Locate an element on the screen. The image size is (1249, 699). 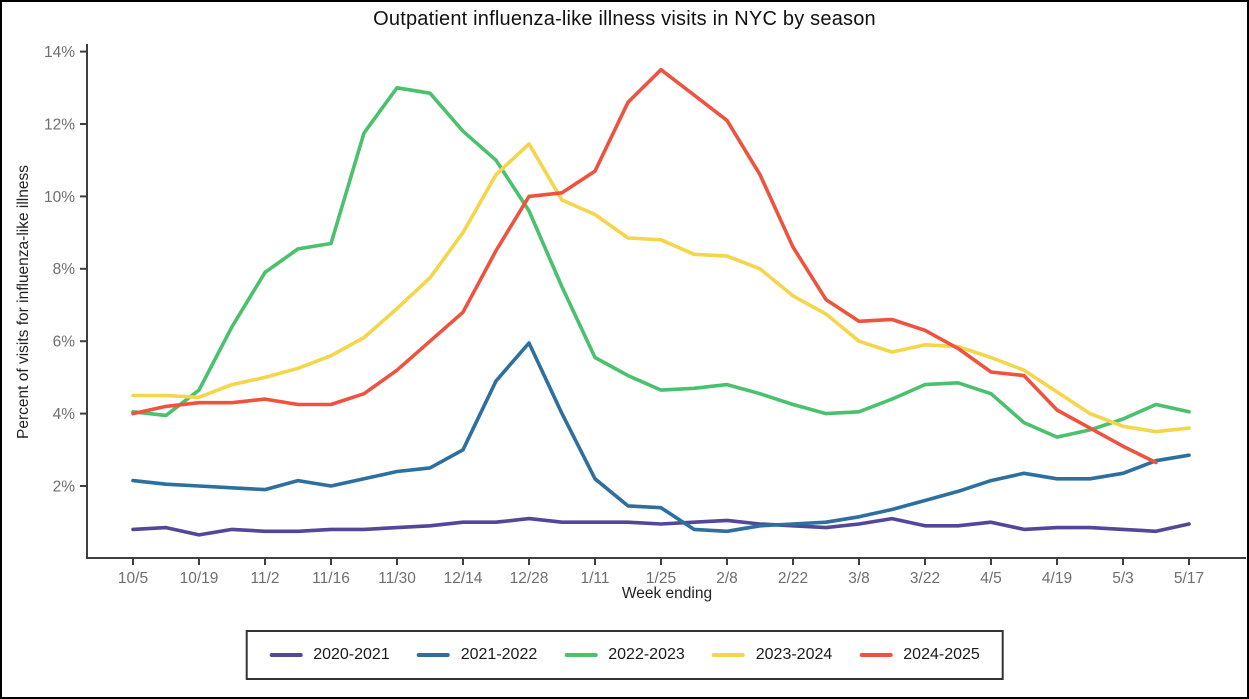
x-tick-label: 11/16 is located at coordinates (331, 578).